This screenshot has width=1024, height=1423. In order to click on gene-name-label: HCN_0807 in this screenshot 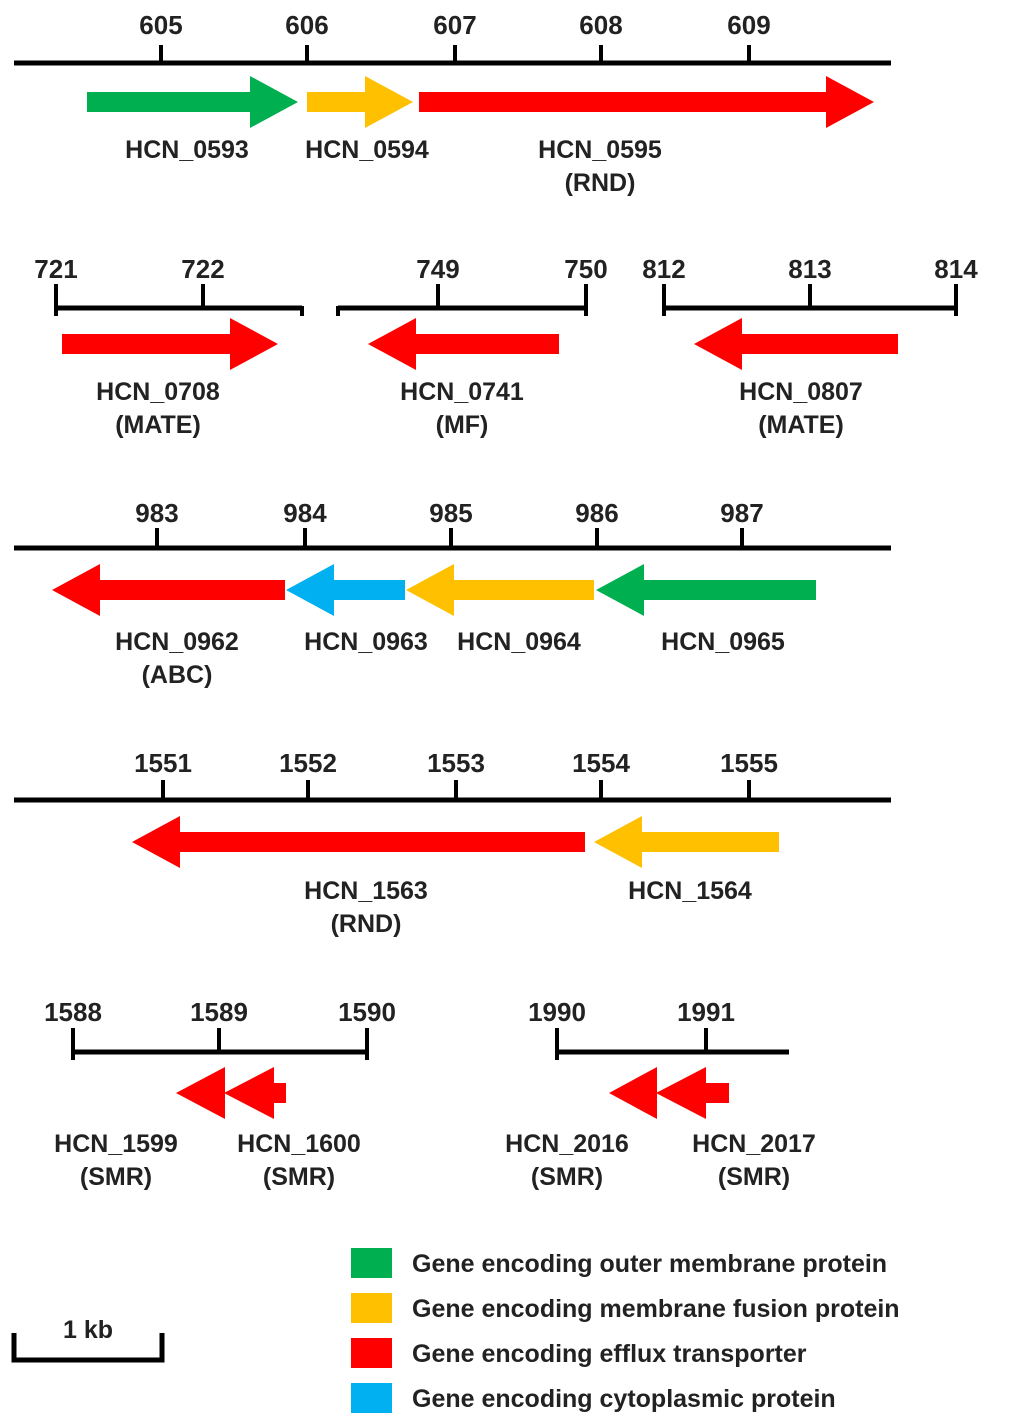, I will do `click(801, 392)`.